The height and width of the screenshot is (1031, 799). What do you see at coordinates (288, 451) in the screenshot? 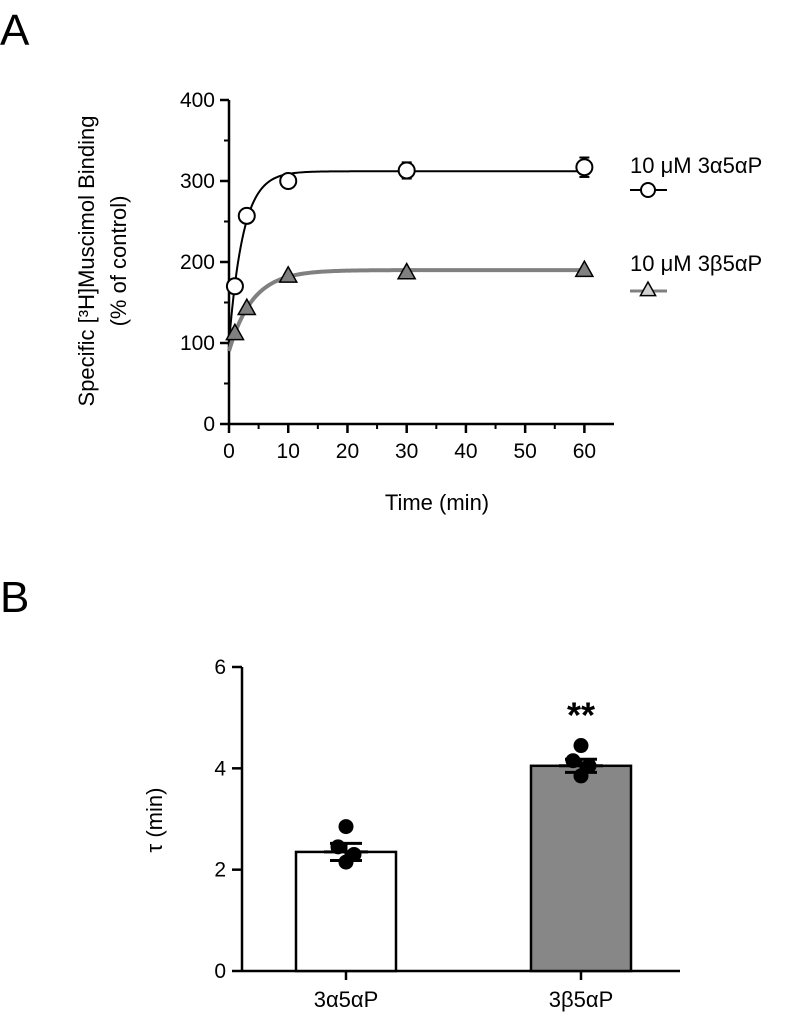
I see `x-tick-label-a: 10` at bounding box center [288, 451].